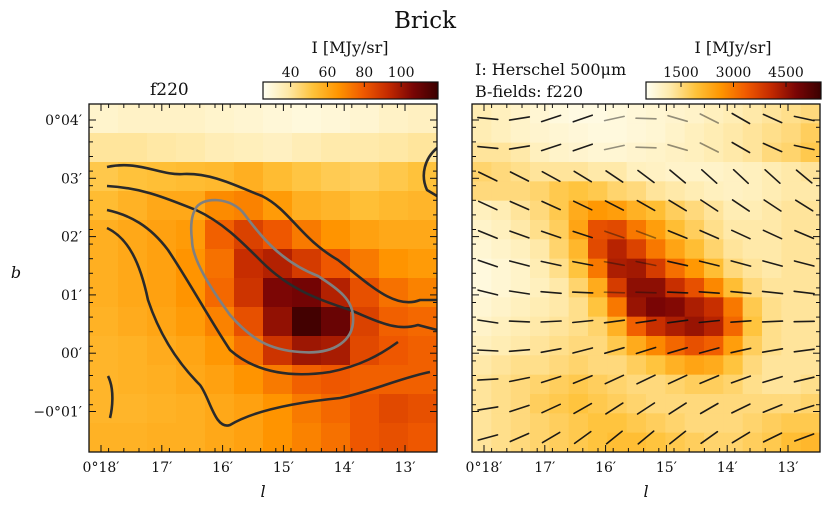 The image size is (831, 510). What do you see at coordinates (727, 468) in the screenshot?
I see `x-tick-label: 14′` at bounding box center [727, 468].